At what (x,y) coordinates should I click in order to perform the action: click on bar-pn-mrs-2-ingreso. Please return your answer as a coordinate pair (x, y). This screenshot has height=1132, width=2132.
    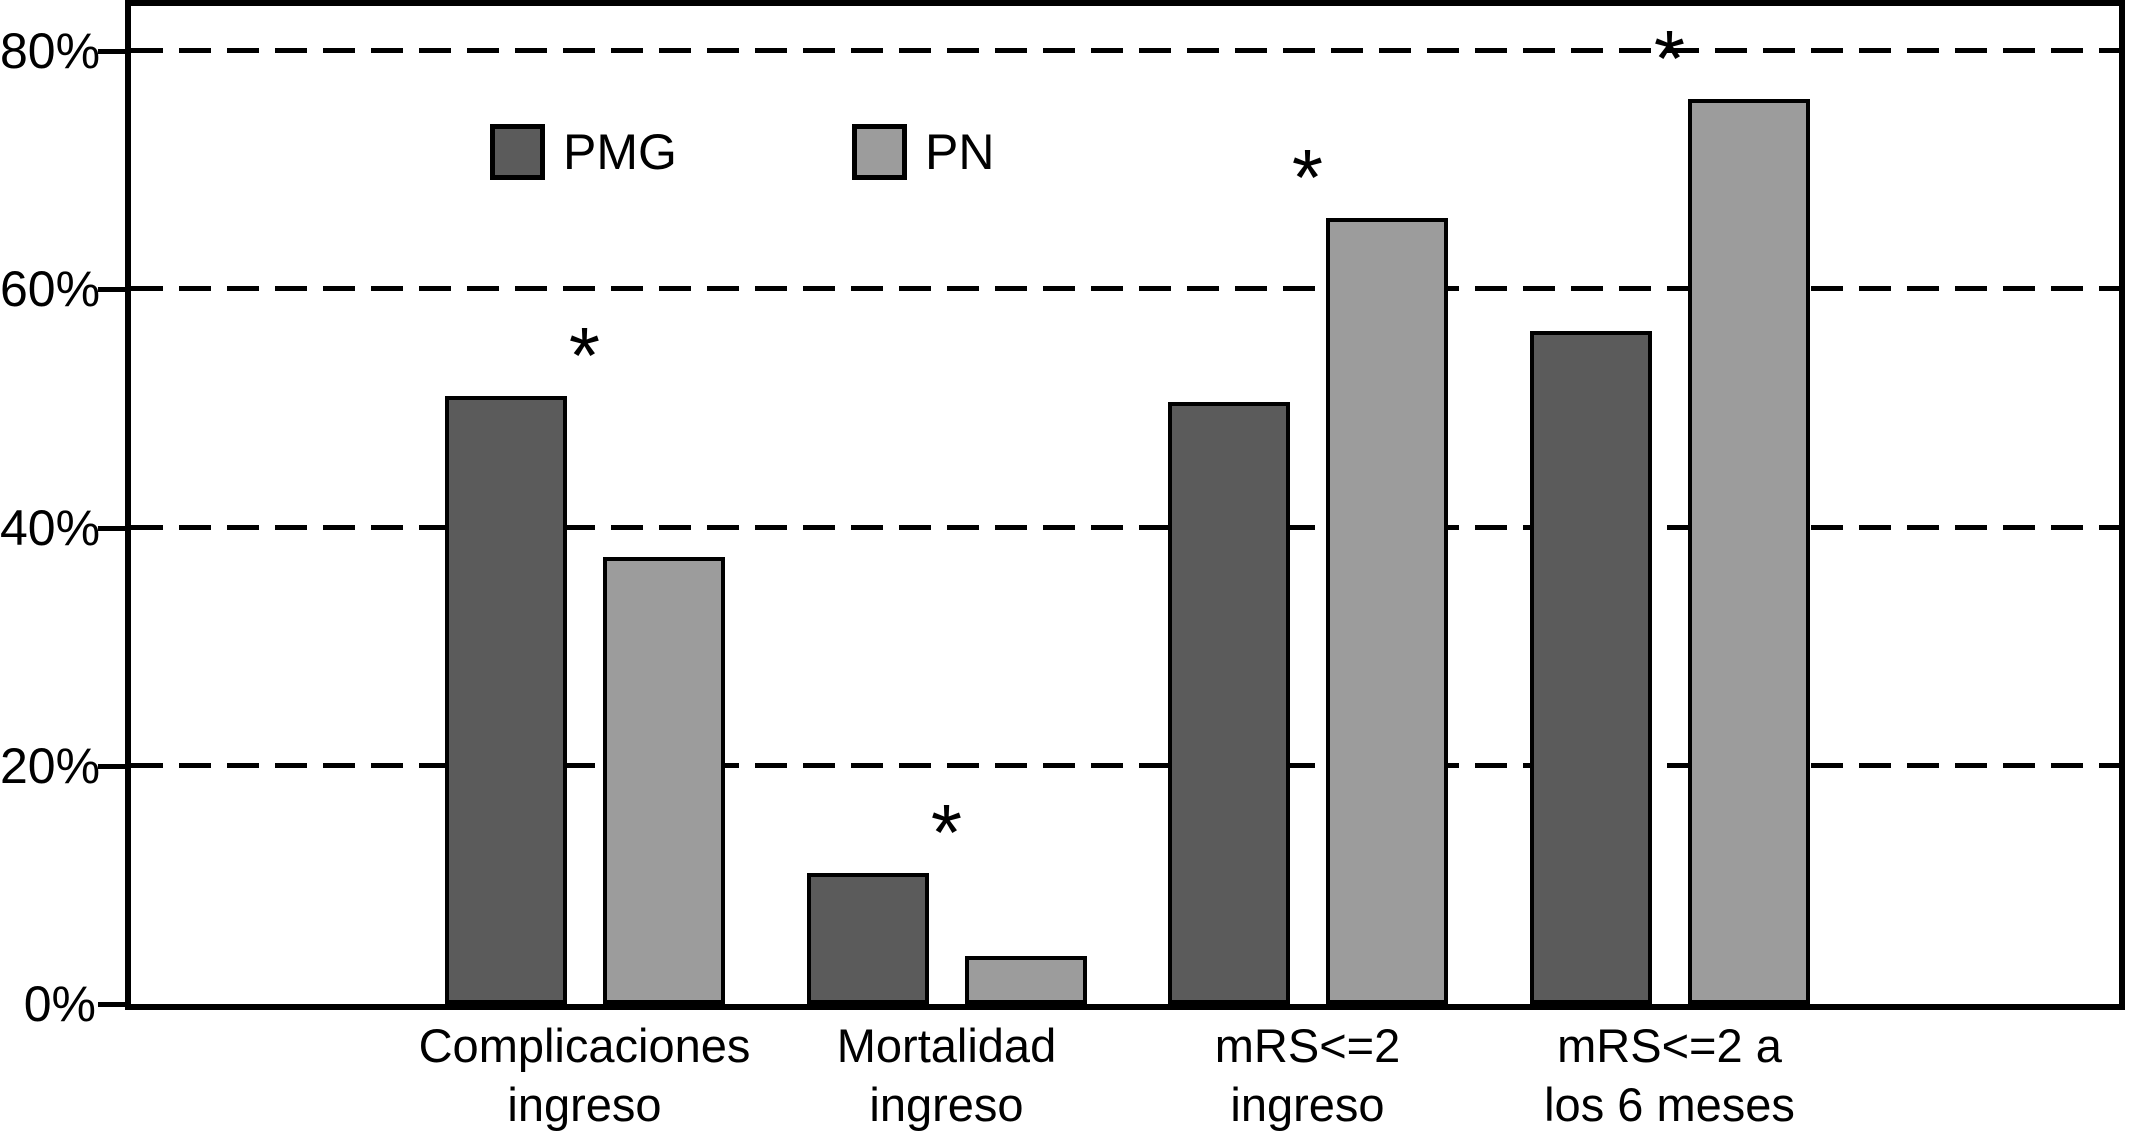
    Looking at the image, I should click on (1386, 610).